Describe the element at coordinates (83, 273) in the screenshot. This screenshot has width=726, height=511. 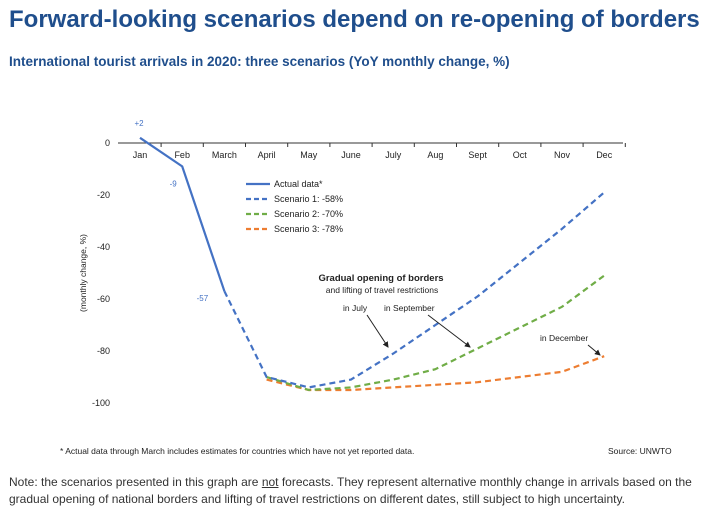
I see `y-axis-title: (monthly change, %)` at that location.